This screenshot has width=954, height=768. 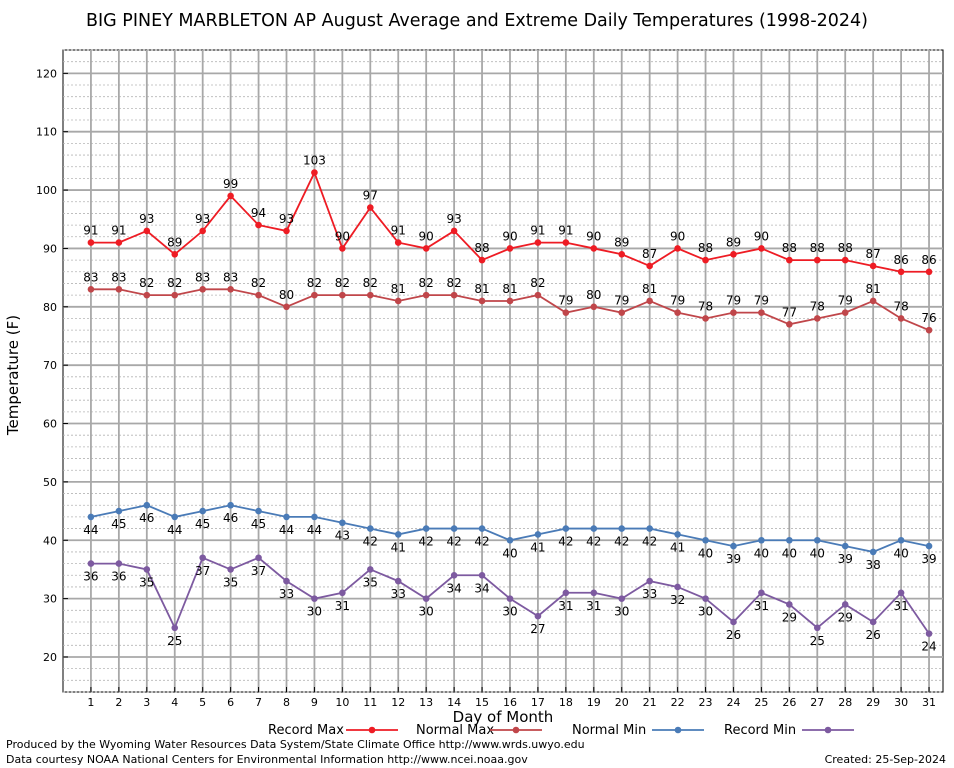 I want to click on x-tick-label: 26, so click(x=789, y=702).